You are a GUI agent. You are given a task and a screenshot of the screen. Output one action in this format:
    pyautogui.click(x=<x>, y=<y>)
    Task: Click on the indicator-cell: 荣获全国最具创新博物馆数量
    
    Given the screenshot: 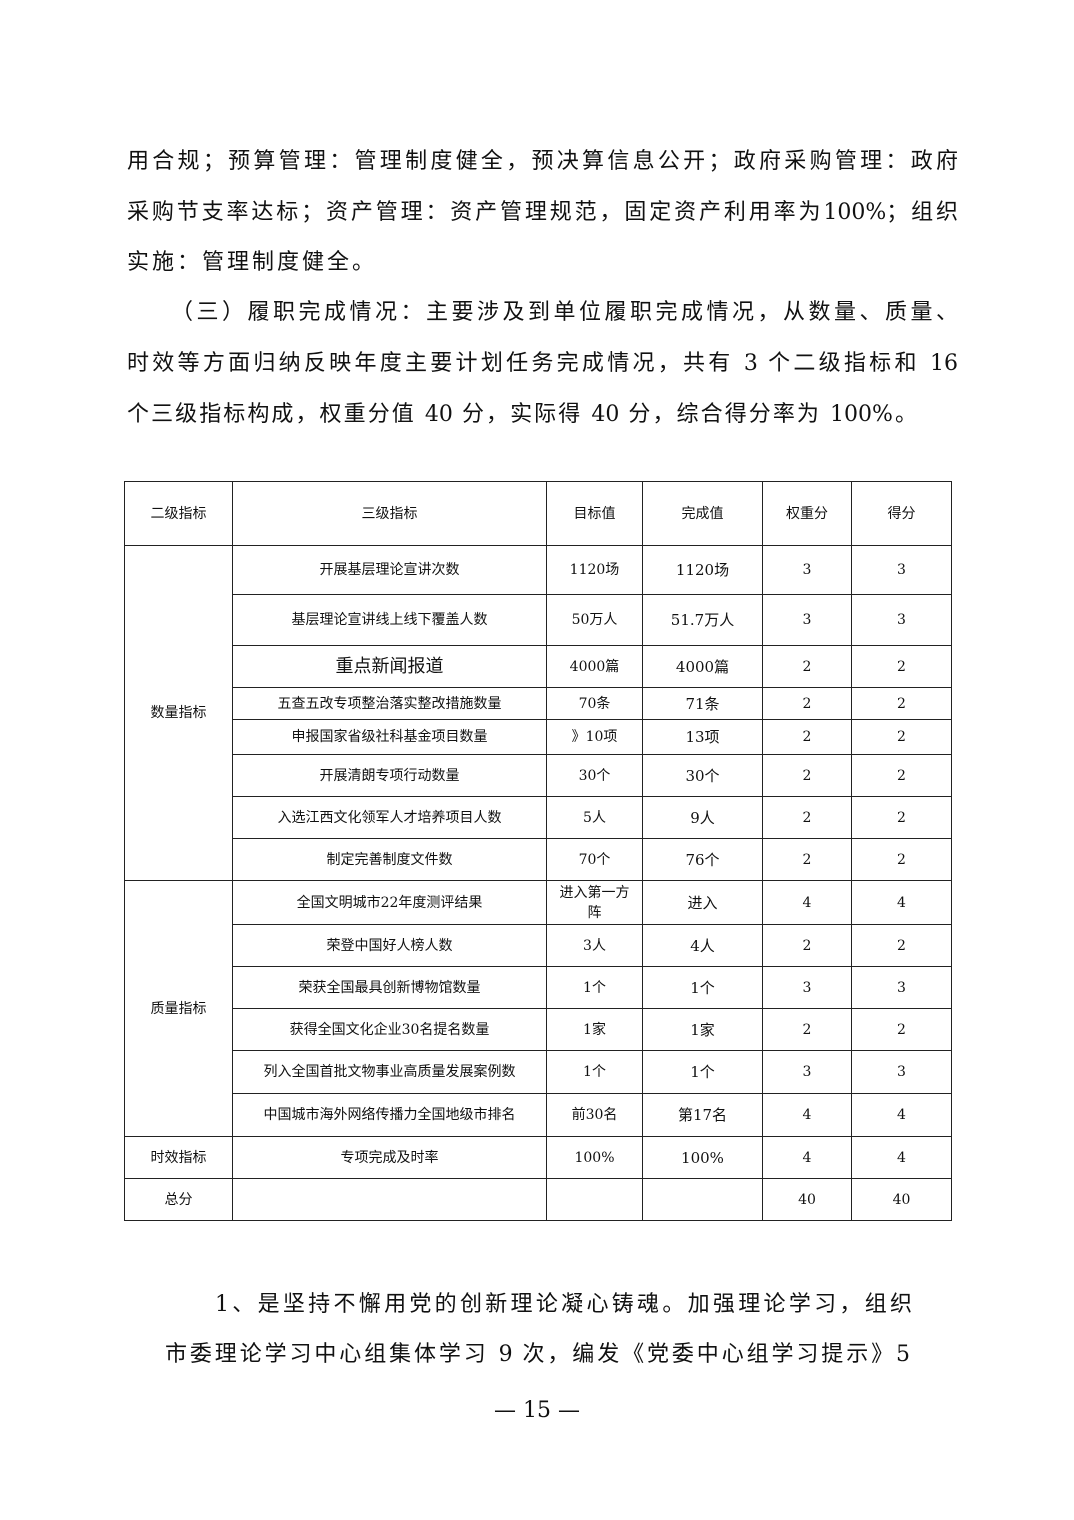 What is the action you would take?
    pyautogui.click(x=389, y=987)
    